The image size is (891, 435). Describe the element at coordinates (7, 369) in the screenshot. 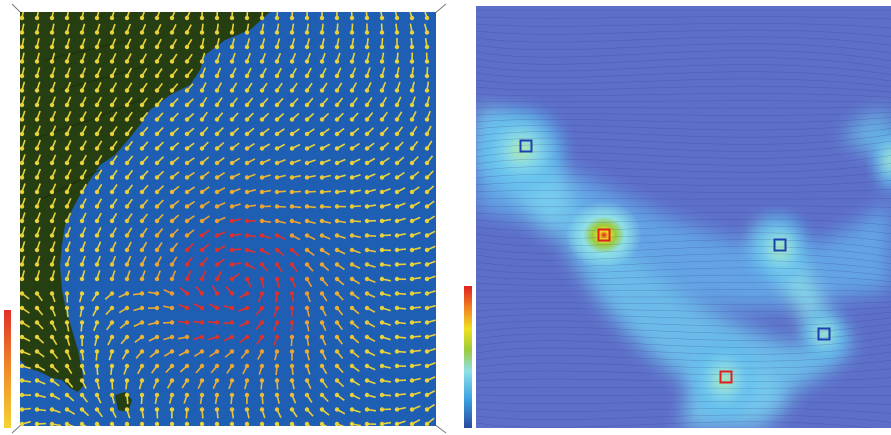

I see `colormap-bar` at that location.